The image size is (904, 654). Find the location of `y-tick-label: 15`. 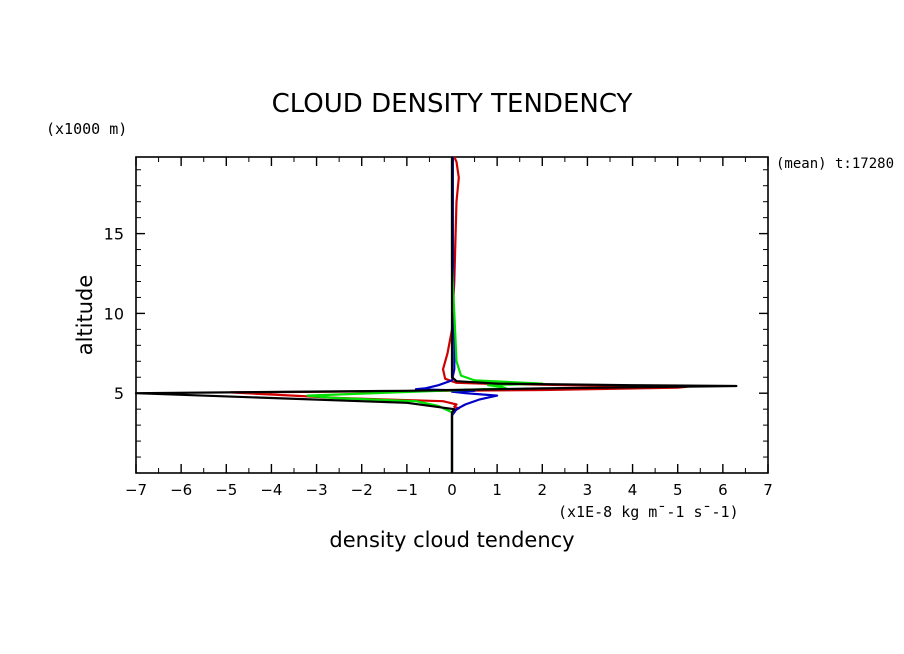

y-tick-label: 15 is located at coordinates (114, 234).